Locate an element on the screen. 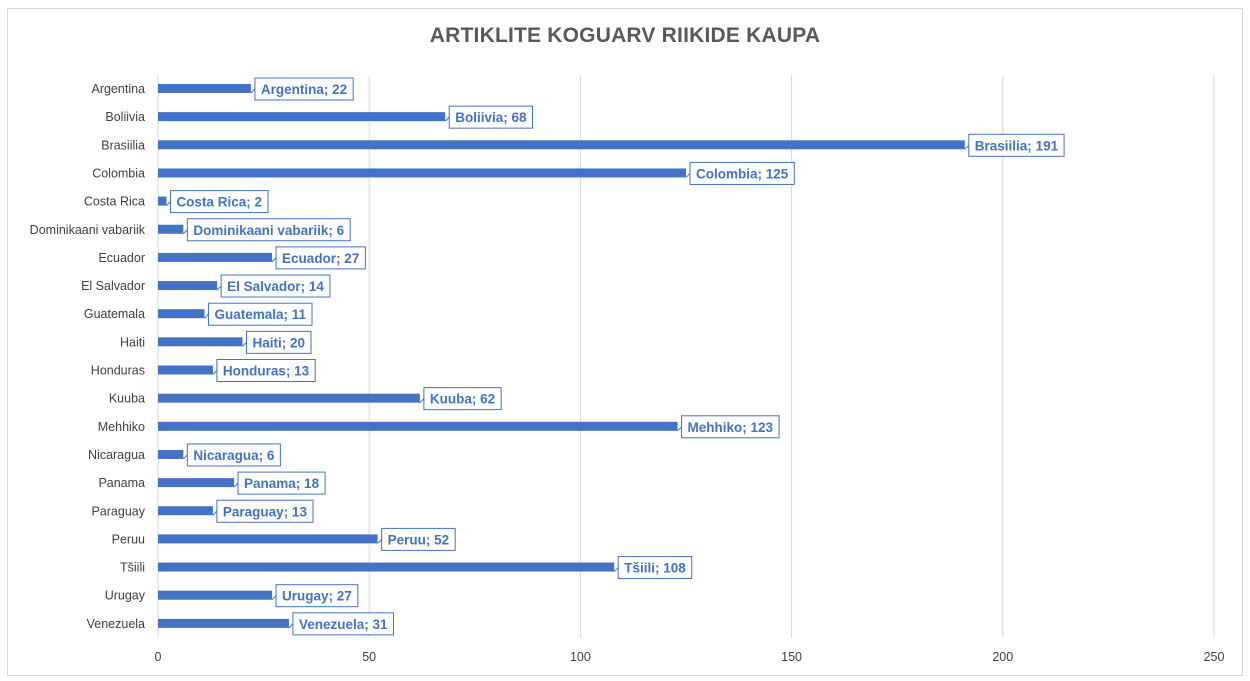 The height and width of the screenshot is (681, 1250). data-label: Colombia; 125 is located at coordinates (742, 173).